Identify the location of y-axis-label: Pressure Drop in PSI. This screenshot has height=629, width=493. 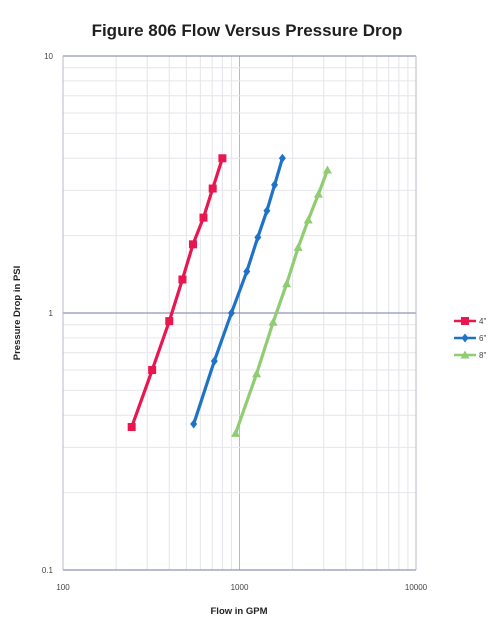
(17, 313).